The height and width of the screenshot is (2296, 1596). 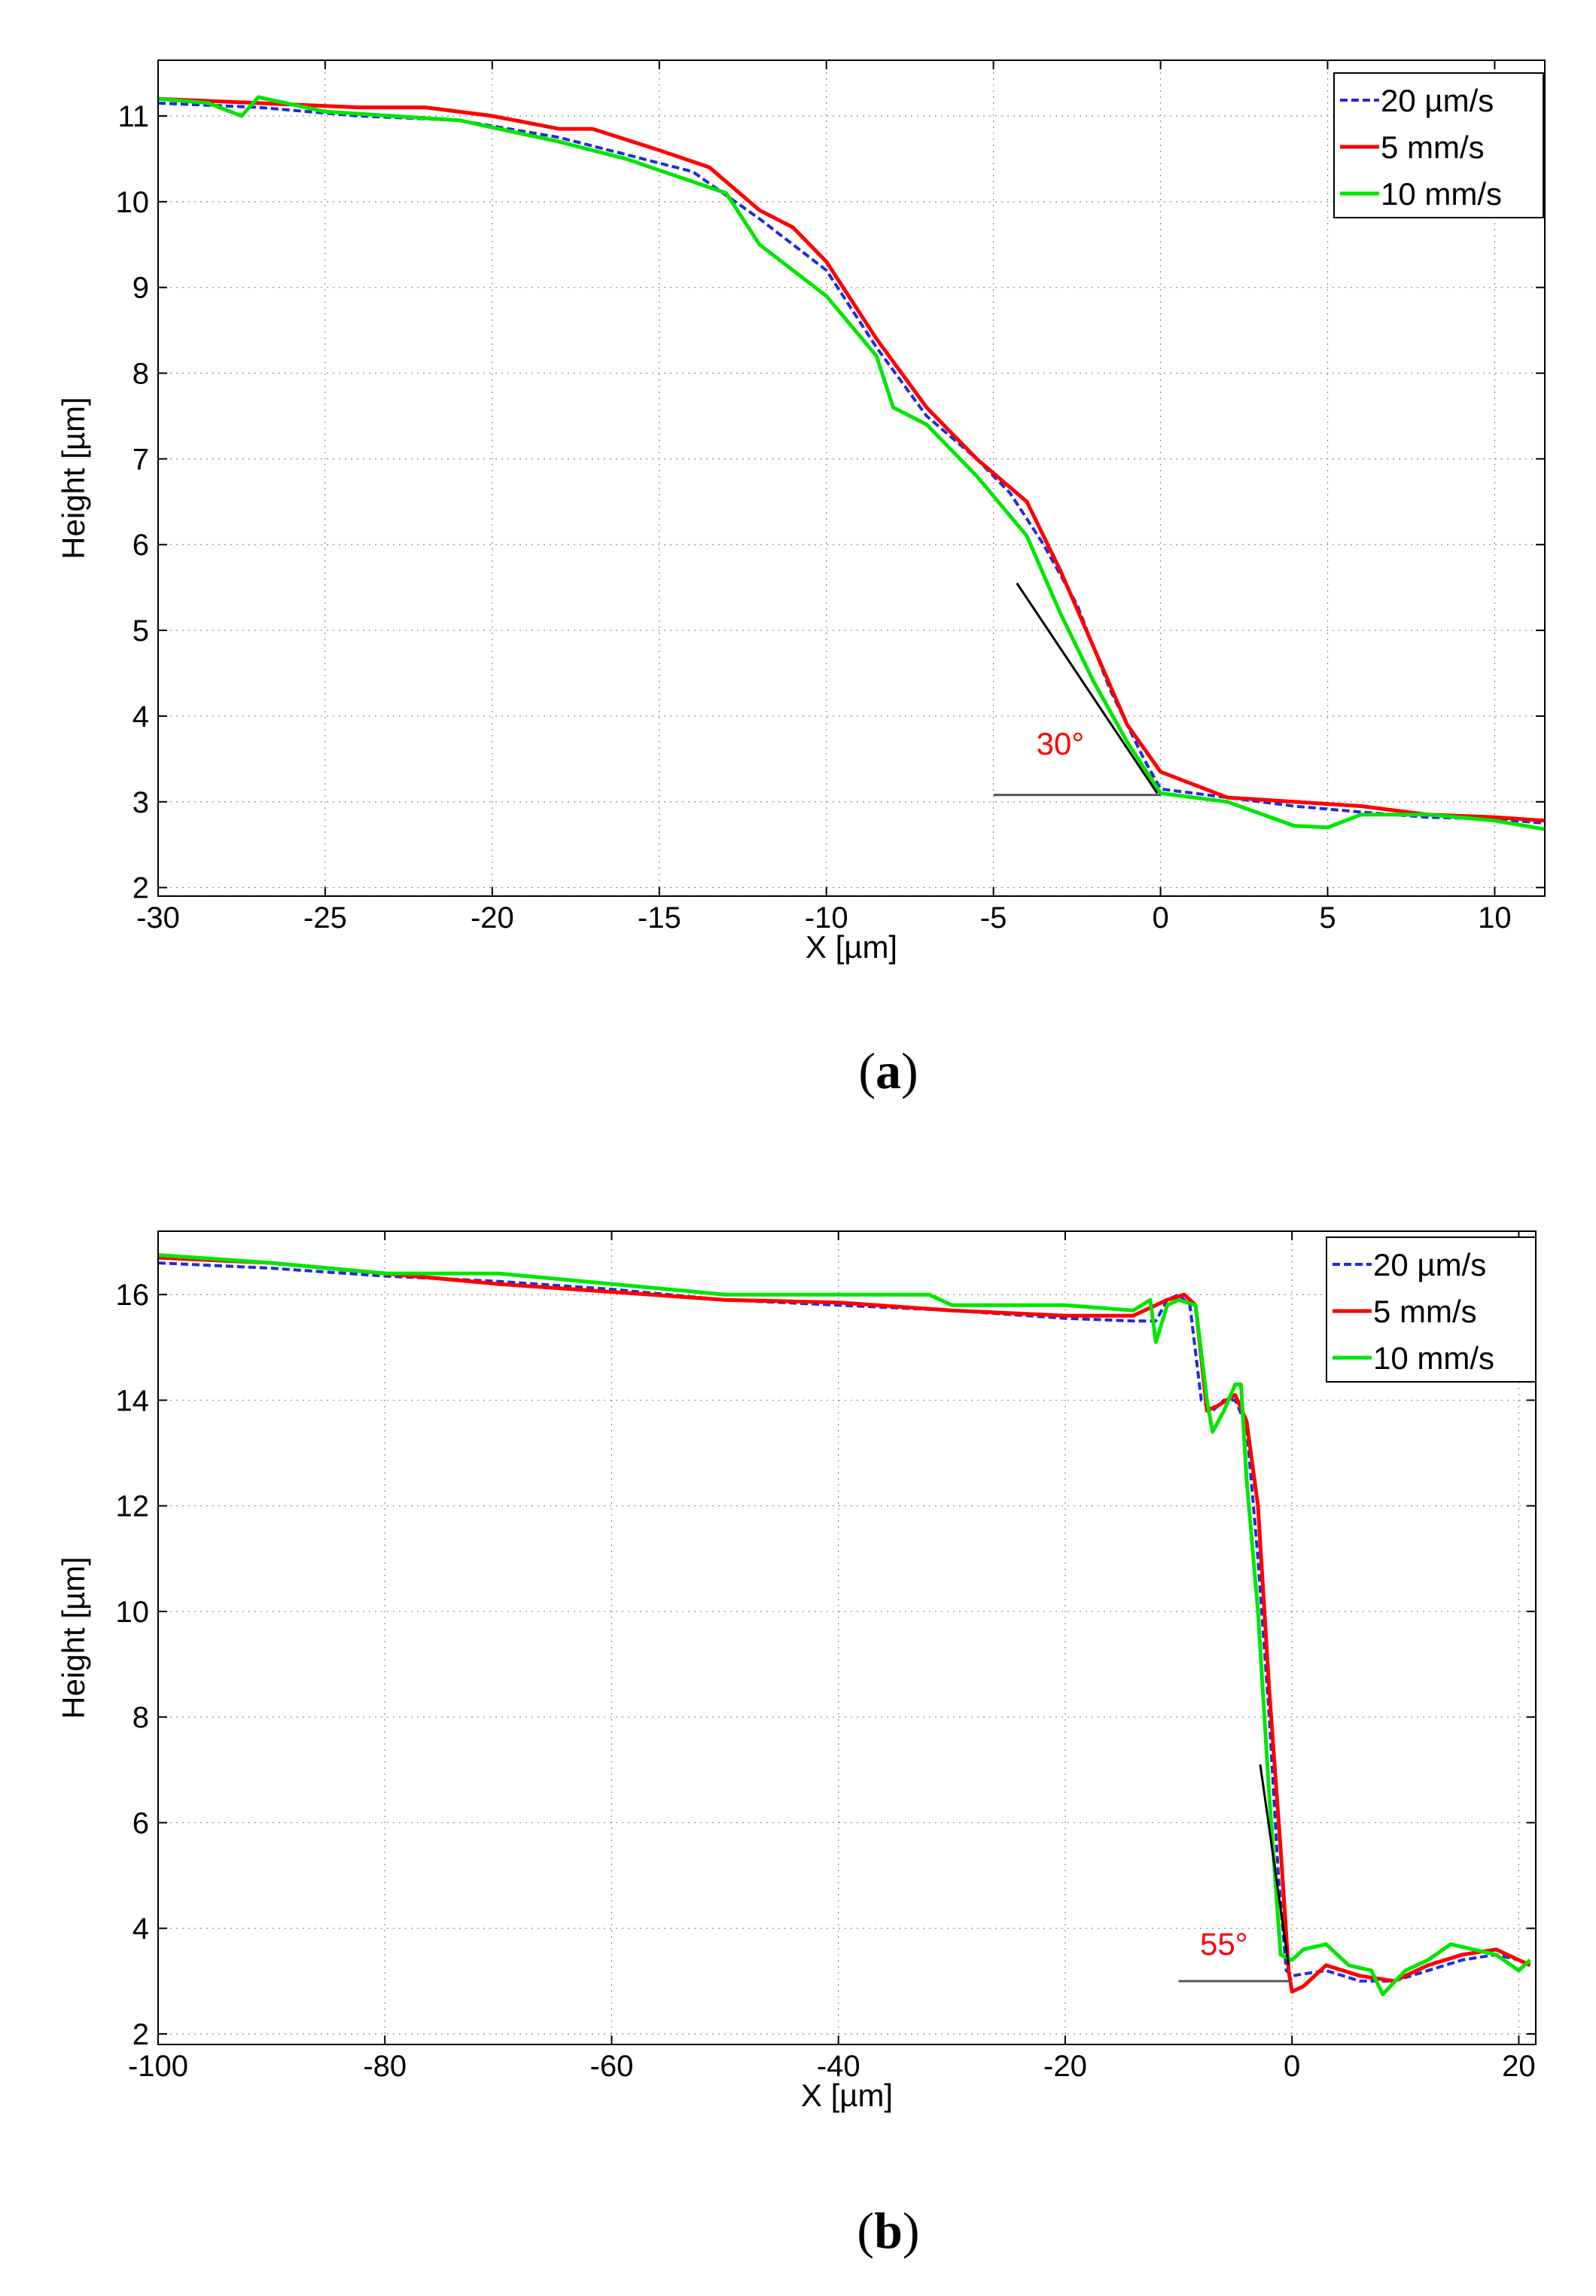 I want to click on chart-b-angle-label: 55°, so click(x=1224, y=1944).